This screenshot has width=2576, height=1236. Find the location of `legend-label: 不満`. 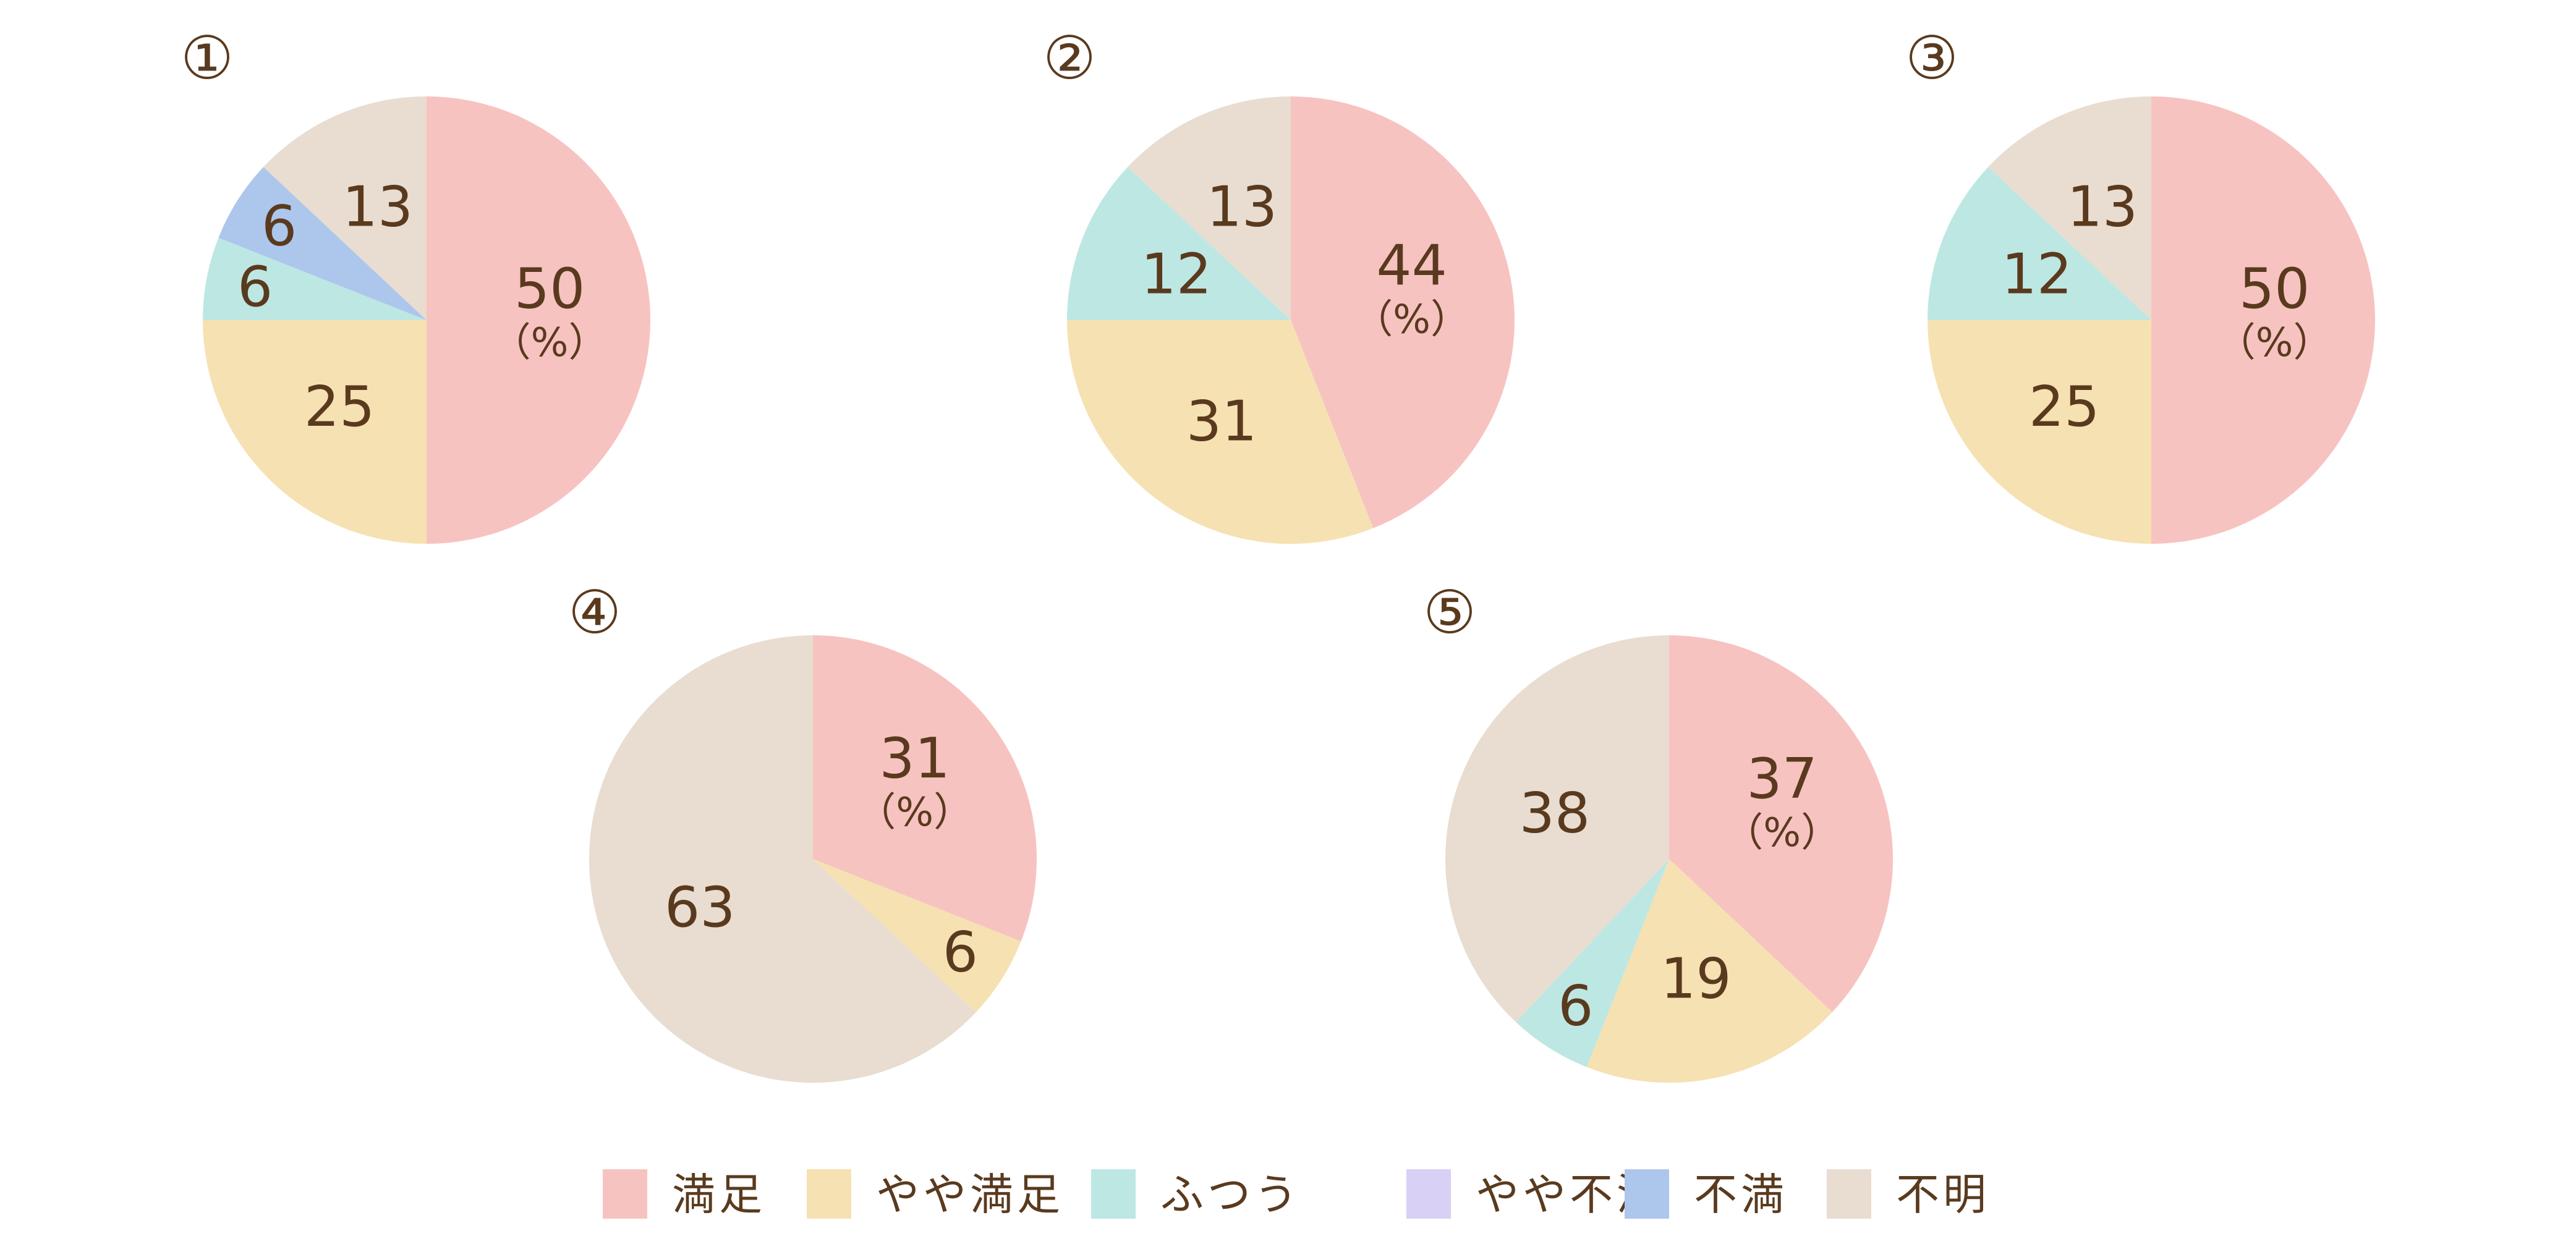

legend-label: 不満 is located at coordinates (1741, 1194).